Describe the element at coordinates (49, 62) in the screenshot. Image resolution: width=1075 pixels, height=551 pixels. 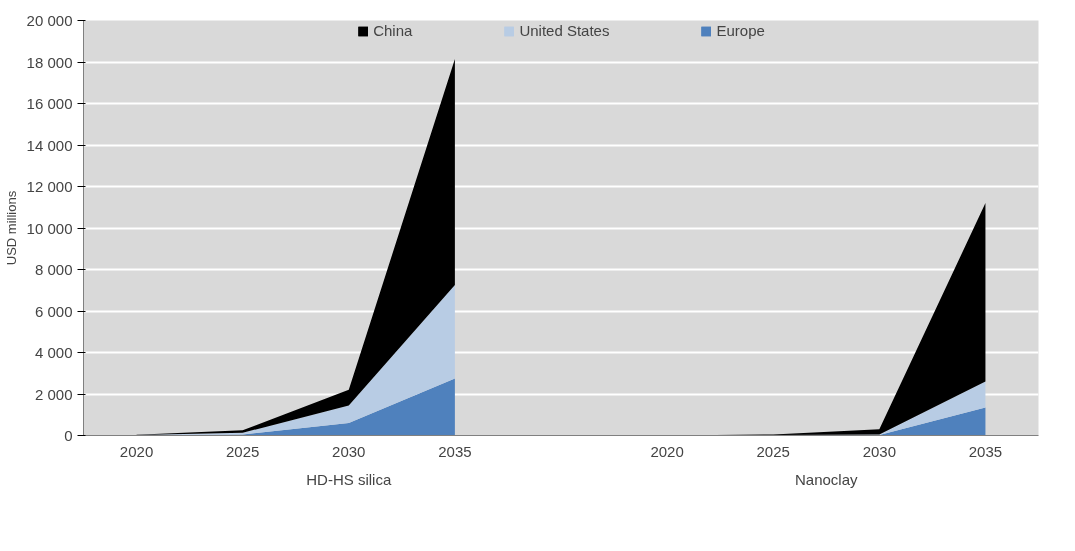
I see `y-tick-label: 18 000` at that location.